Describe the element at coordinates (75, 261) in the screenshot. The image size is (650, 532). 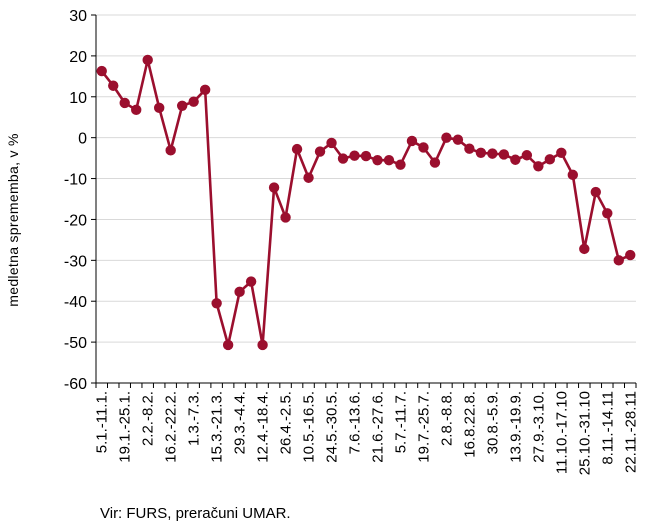
I see `y-tick-label: -30` at that location.